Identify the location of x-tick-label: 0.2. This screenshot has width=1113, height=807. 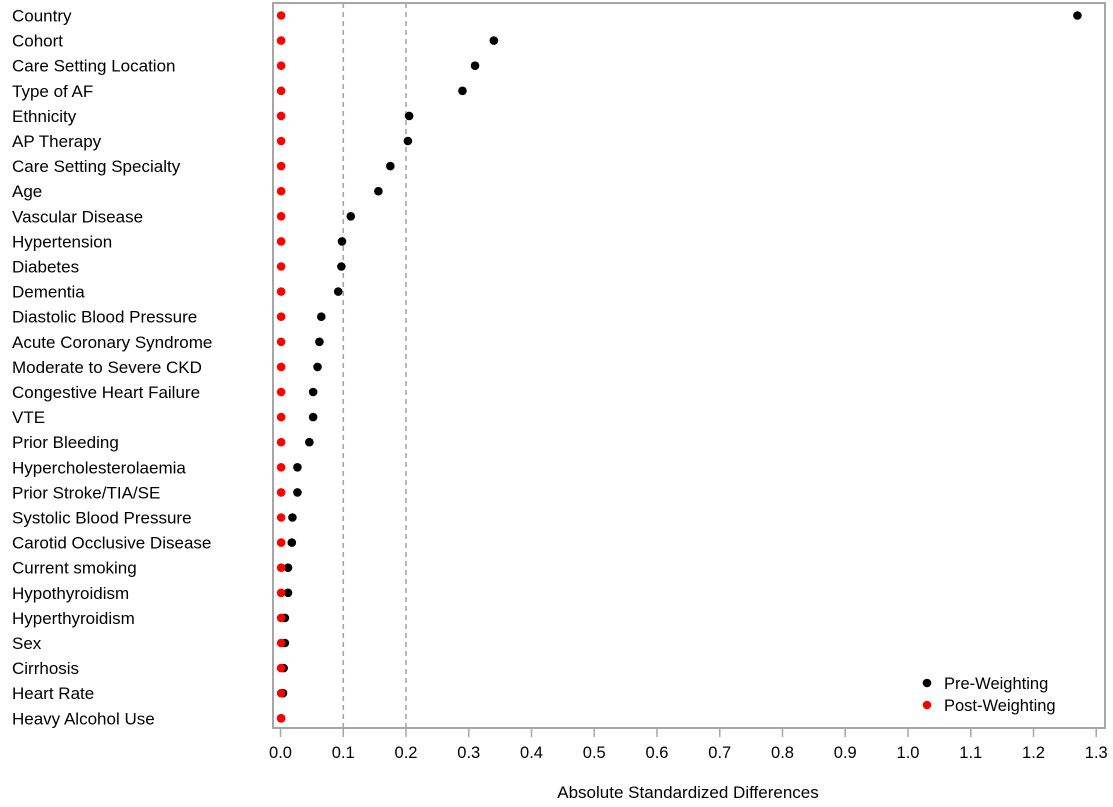
(406, 753).